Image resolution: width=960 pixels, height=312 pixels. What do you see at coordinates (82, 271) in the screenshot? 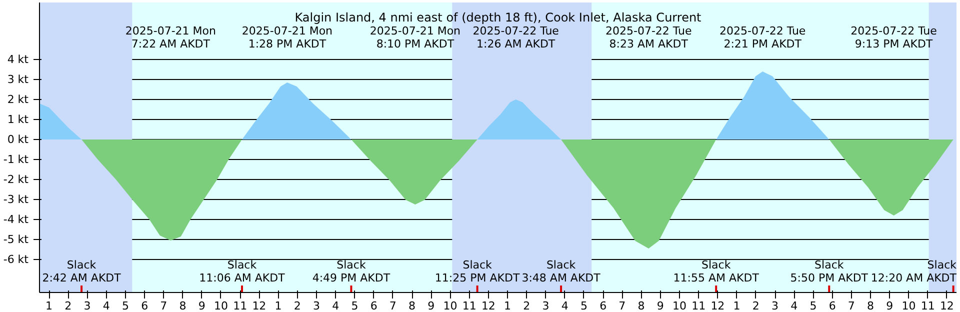
I see `annotation: Slack 2:42 AM AKDT` at bounding box center [82, 271].